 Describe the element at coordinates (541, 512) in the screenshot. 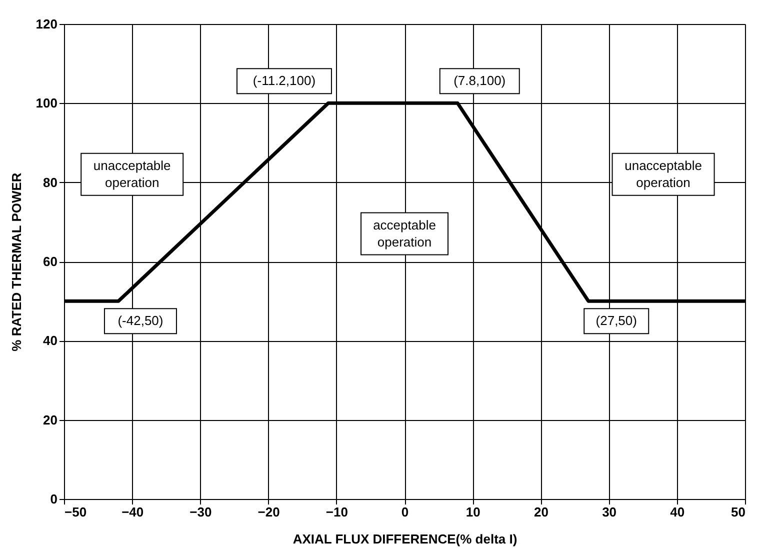

I see `x-tick-label: 20` at that location.